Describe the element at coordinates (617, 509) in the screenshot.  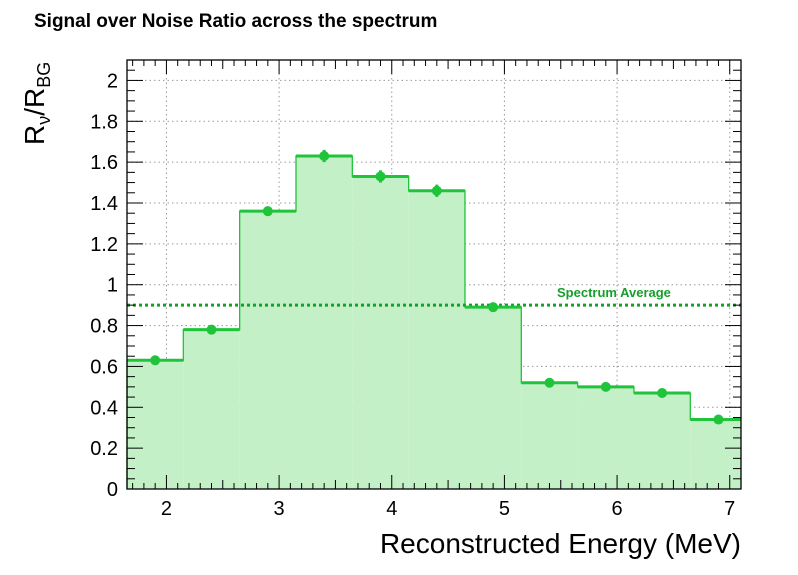
I see `x-tick-label-4: 6` at that location.